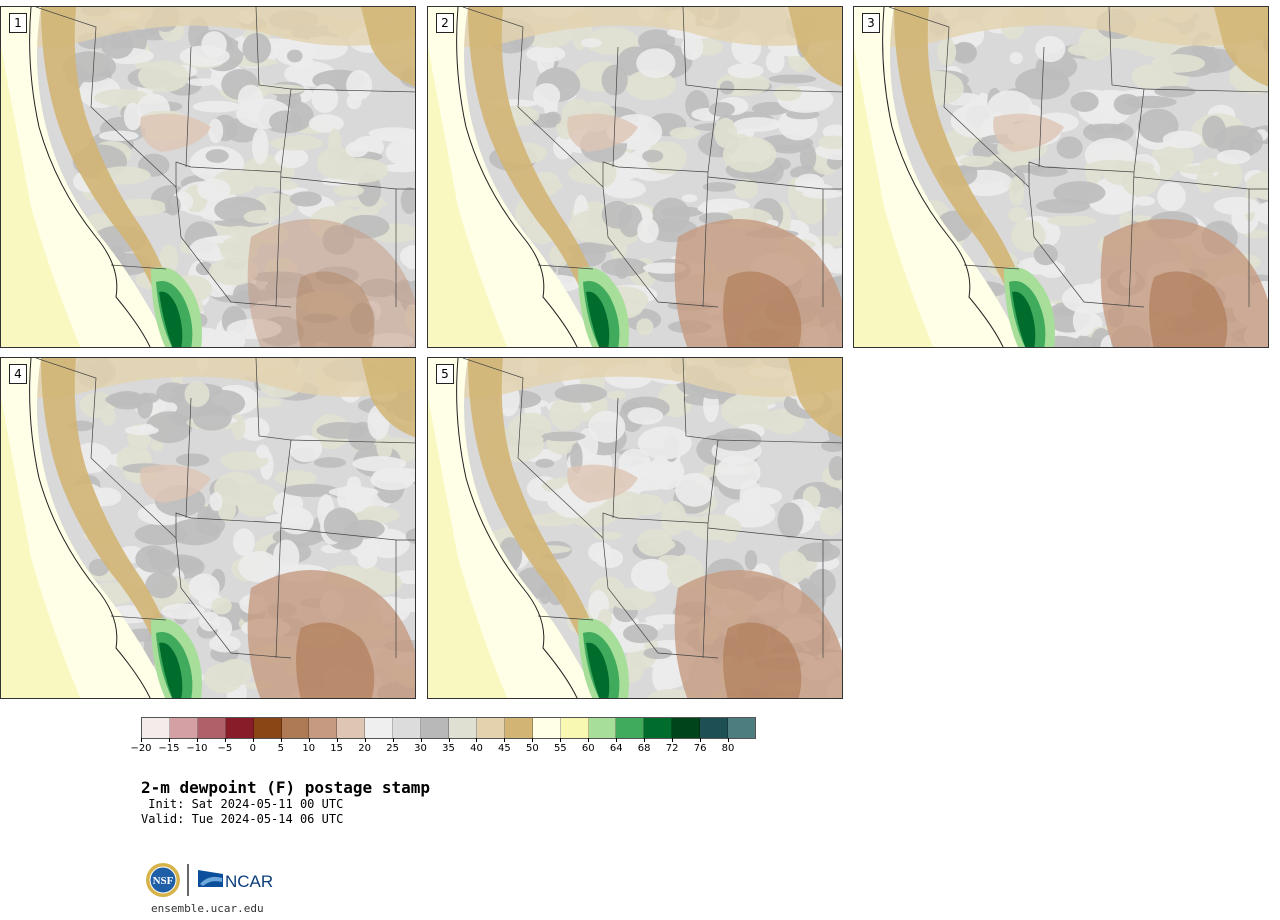 The width and height of the screenshot is (1280, 920). I want to click on member-panel-2: 2, so click(635, 177).